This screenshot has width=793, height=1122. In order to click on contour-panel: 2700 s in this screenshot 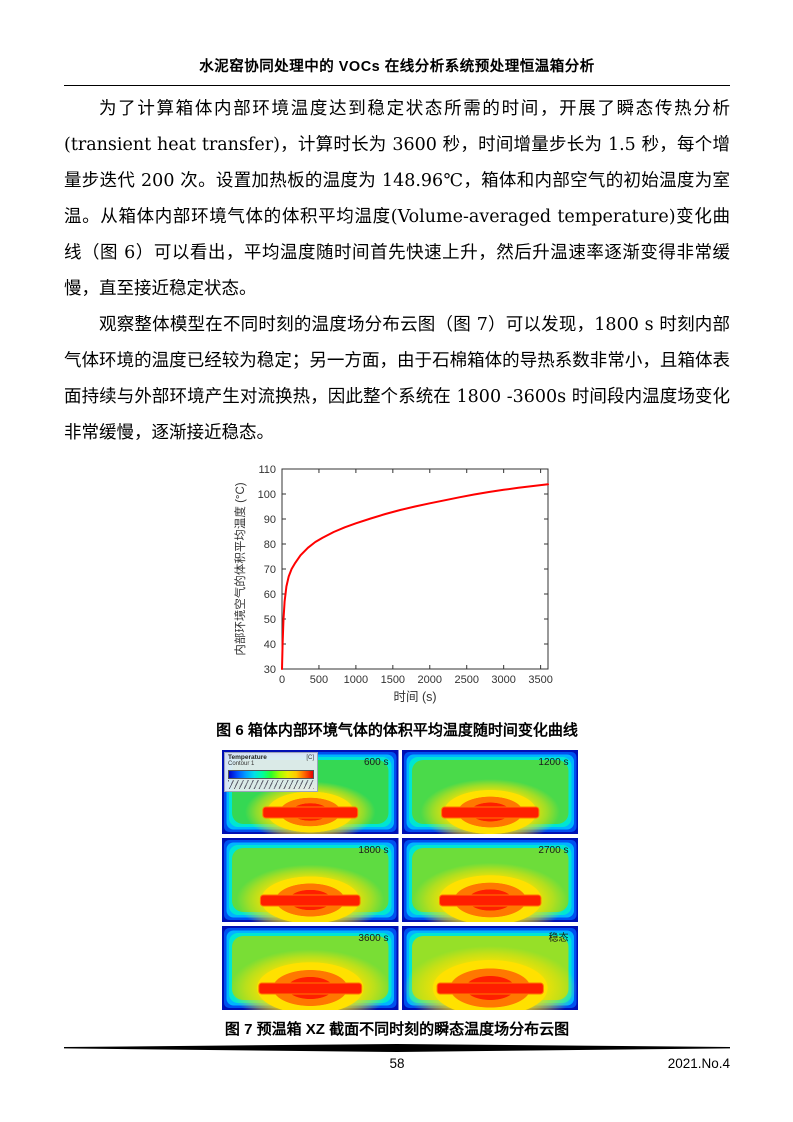, I will do `click(489, 880)`.